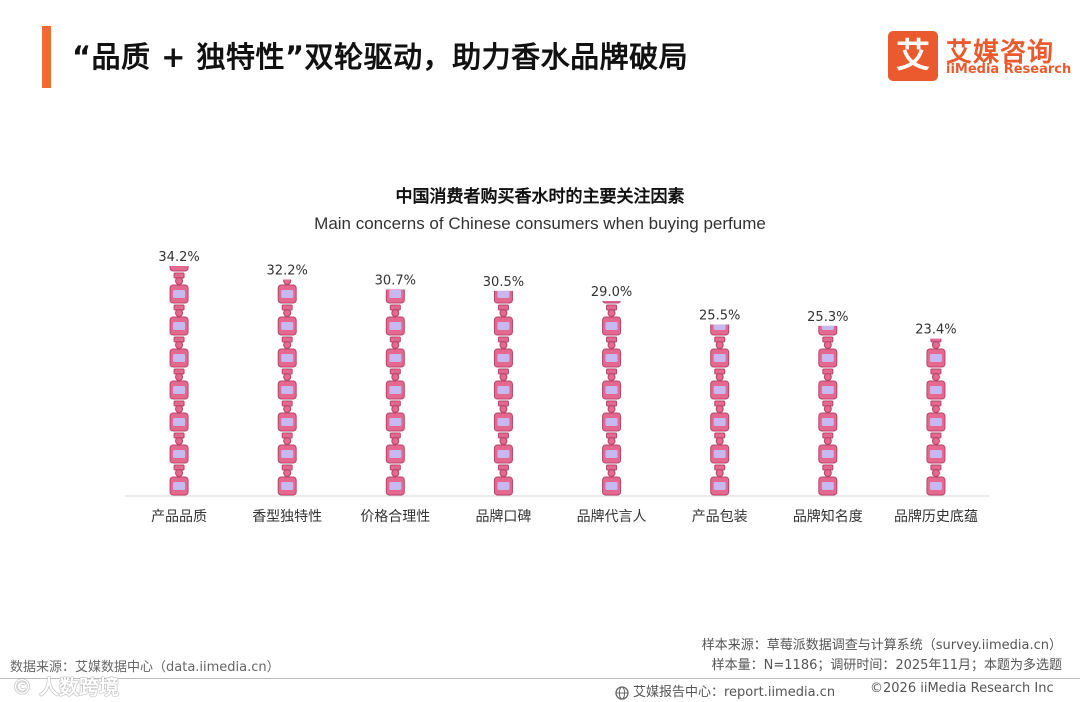 The height and width of the screenshot is (702, 1080). I want to click on logo-mark: 艾, so click(913, 56).